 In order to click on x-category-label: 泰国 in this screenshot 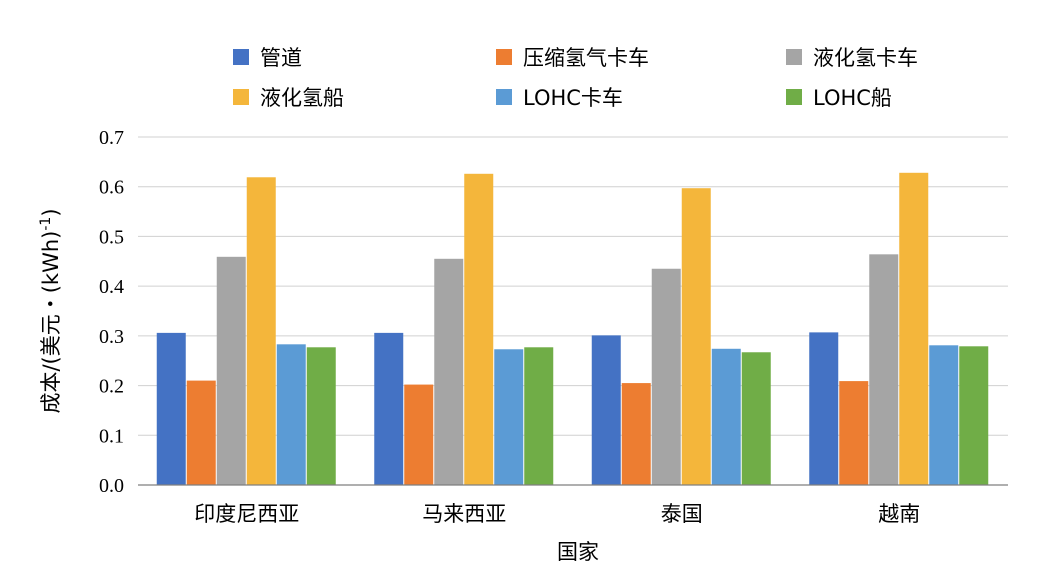, I will do `click(682, 514)`.